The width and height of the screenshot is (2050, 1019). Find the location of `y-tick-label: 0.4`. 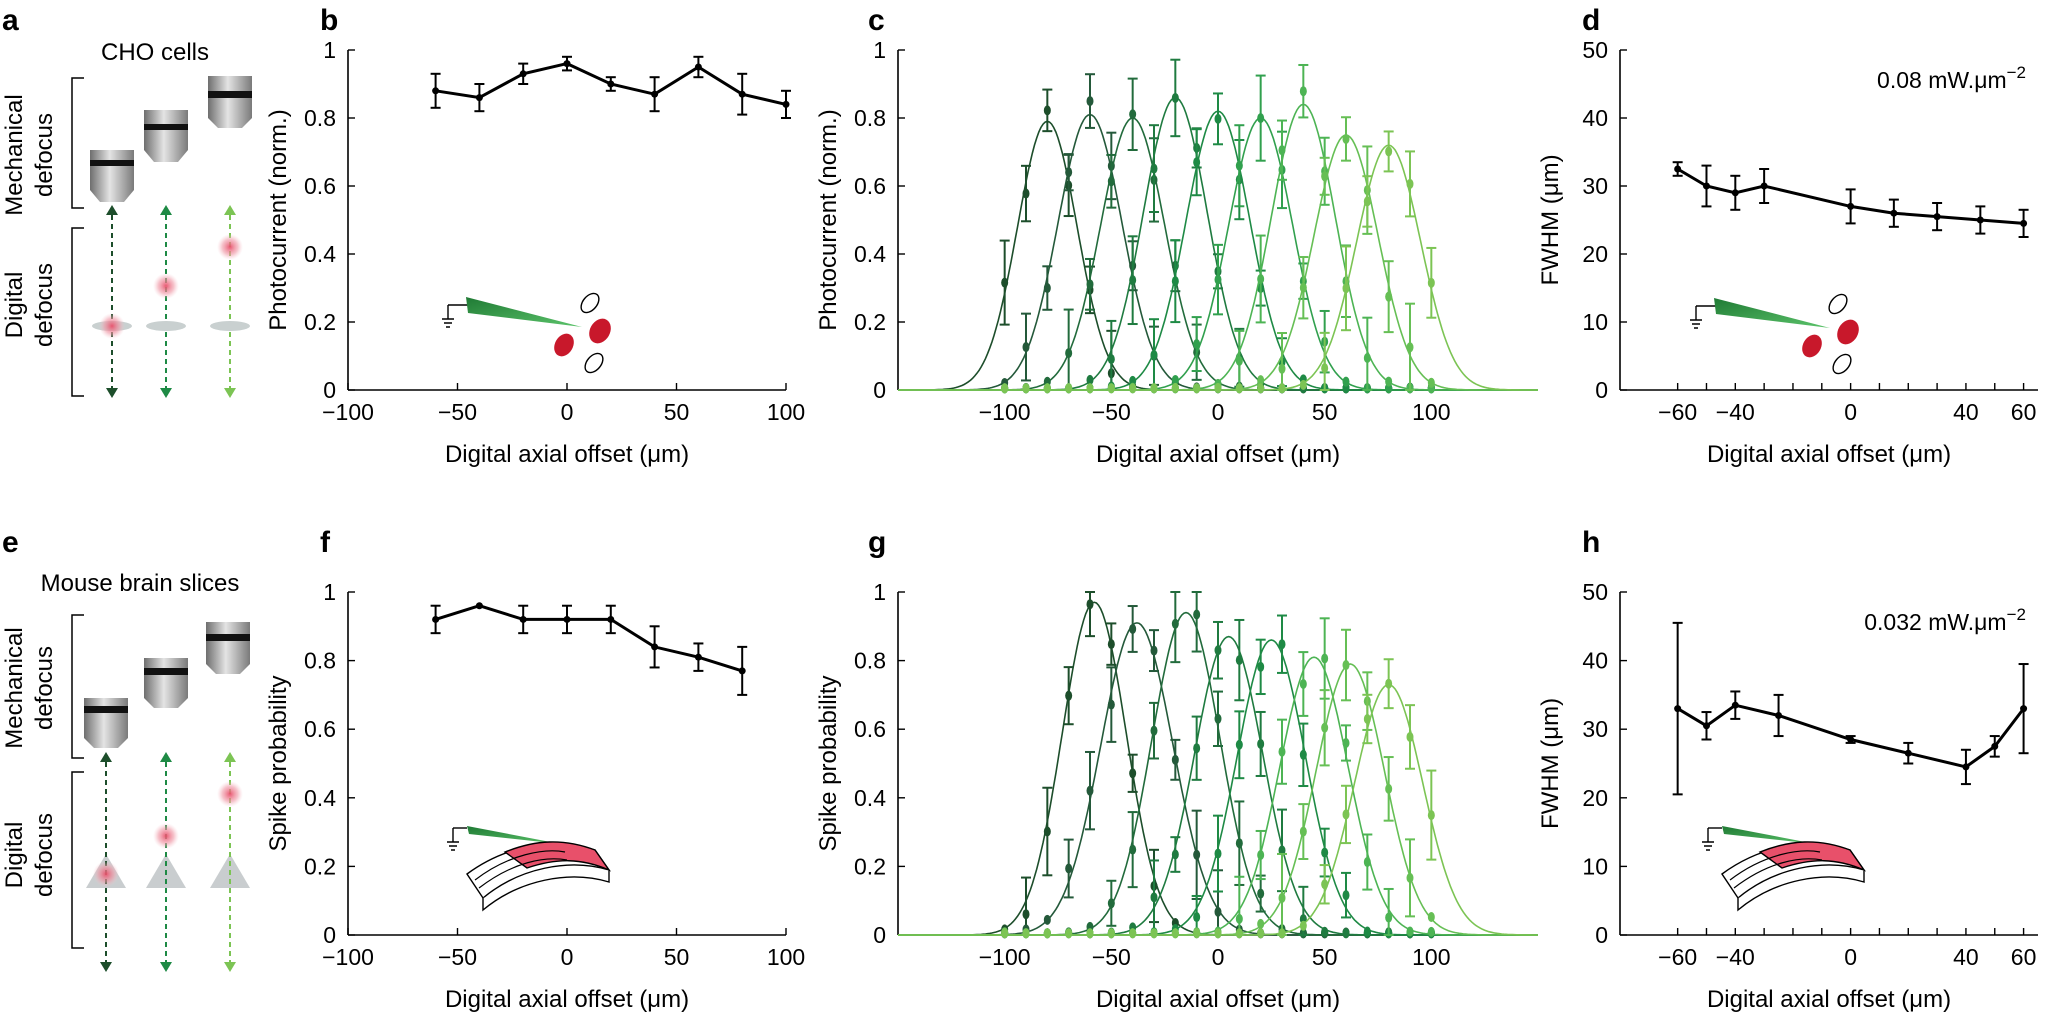

y-tick-label: 0.4 is located at coordinates (320, 798).